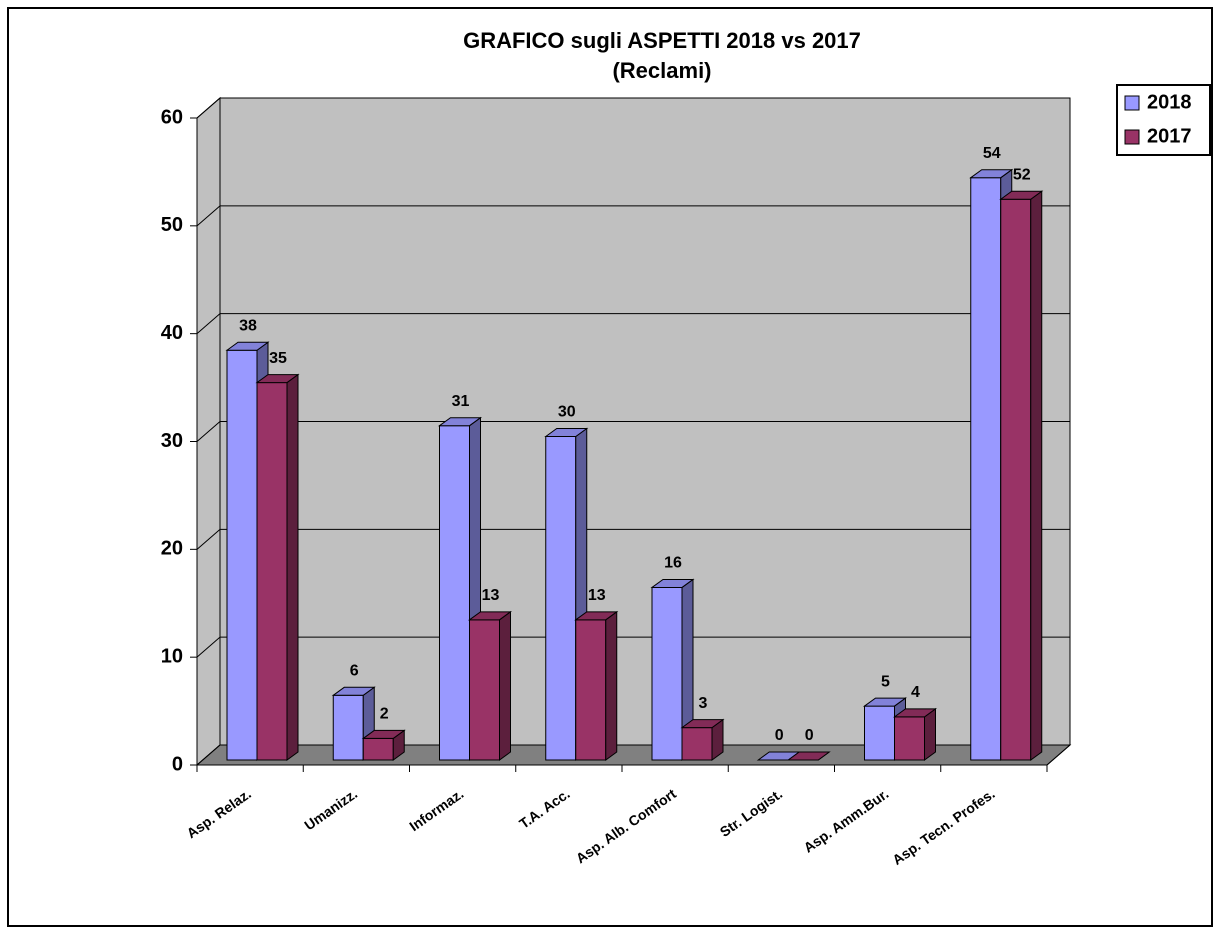 The height and width of the screenshot is (939, 1220). Describe the element at coordinates (1169, 102) in the screenshot. I see `legend-label: 2018` at that location.